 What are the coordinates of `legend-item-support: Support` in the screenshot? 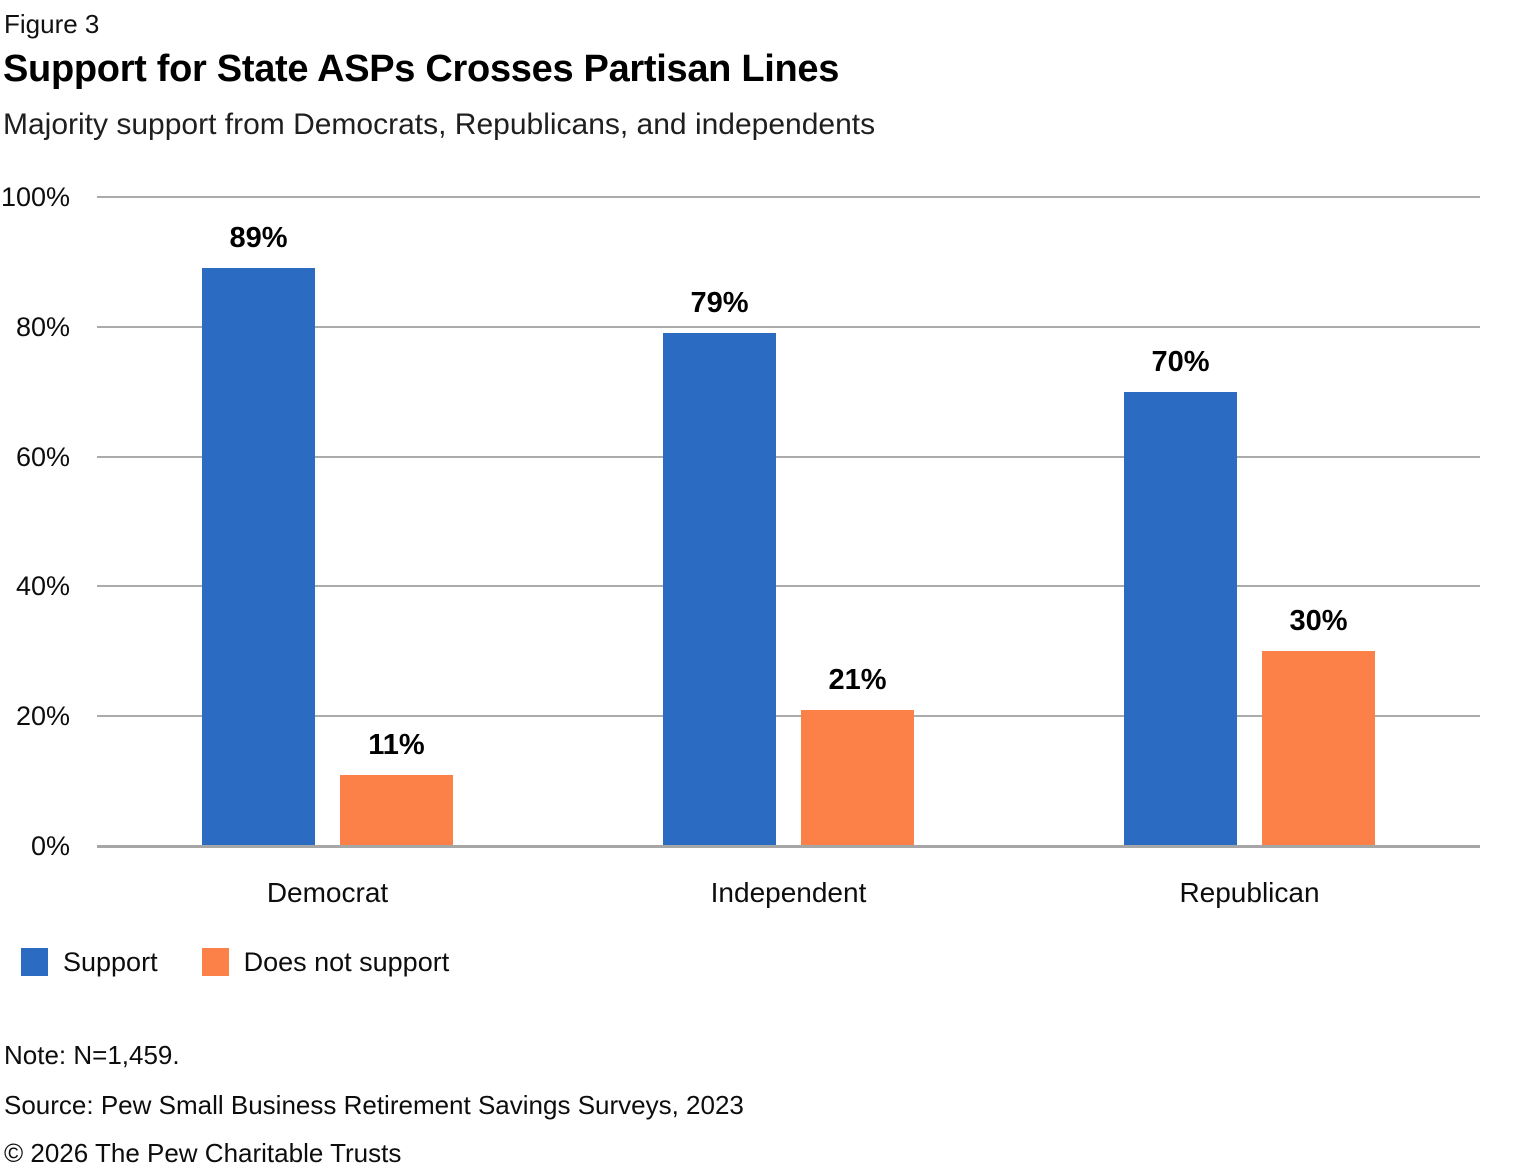 It's located at (89, 962).